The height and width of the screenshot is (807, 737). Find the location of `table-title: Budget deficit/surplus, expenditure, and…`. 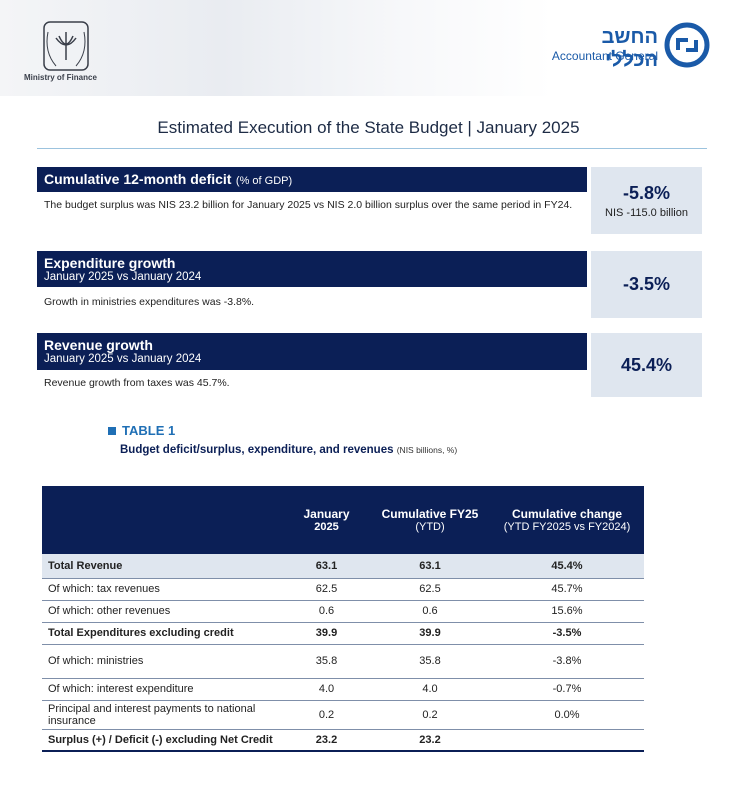

table-title: Budget deficit/surplus, expenditure, and… is located at coordinates (257, 450).